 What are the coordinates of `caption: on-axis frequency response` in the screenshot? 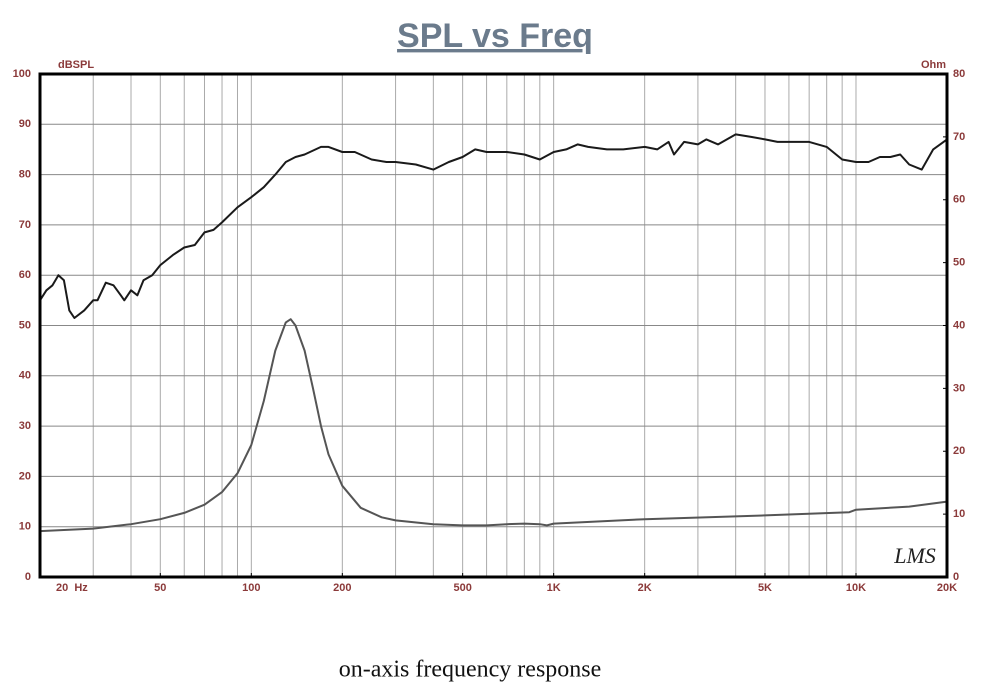 It's located at (470, 670).